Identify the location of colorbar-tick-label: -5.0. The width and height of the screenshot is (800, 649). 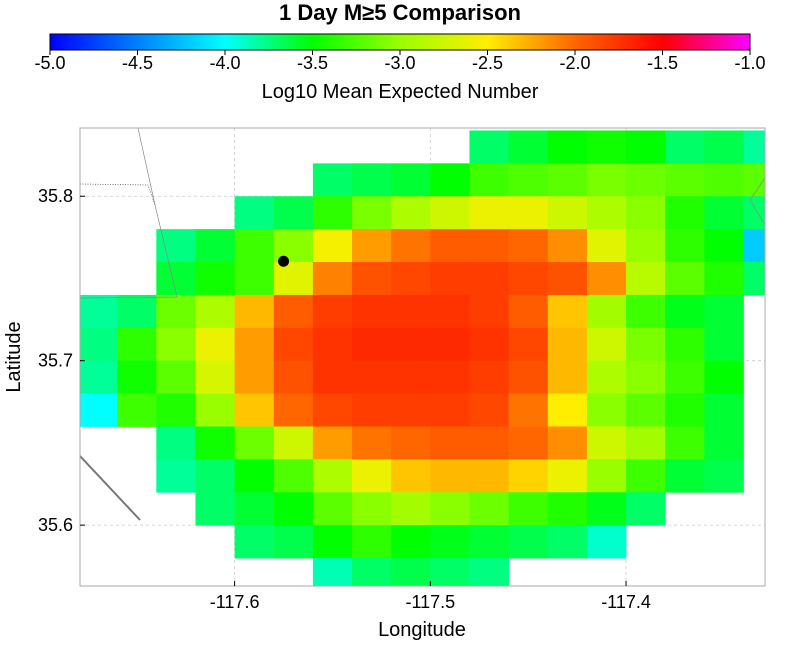
(49, 63).